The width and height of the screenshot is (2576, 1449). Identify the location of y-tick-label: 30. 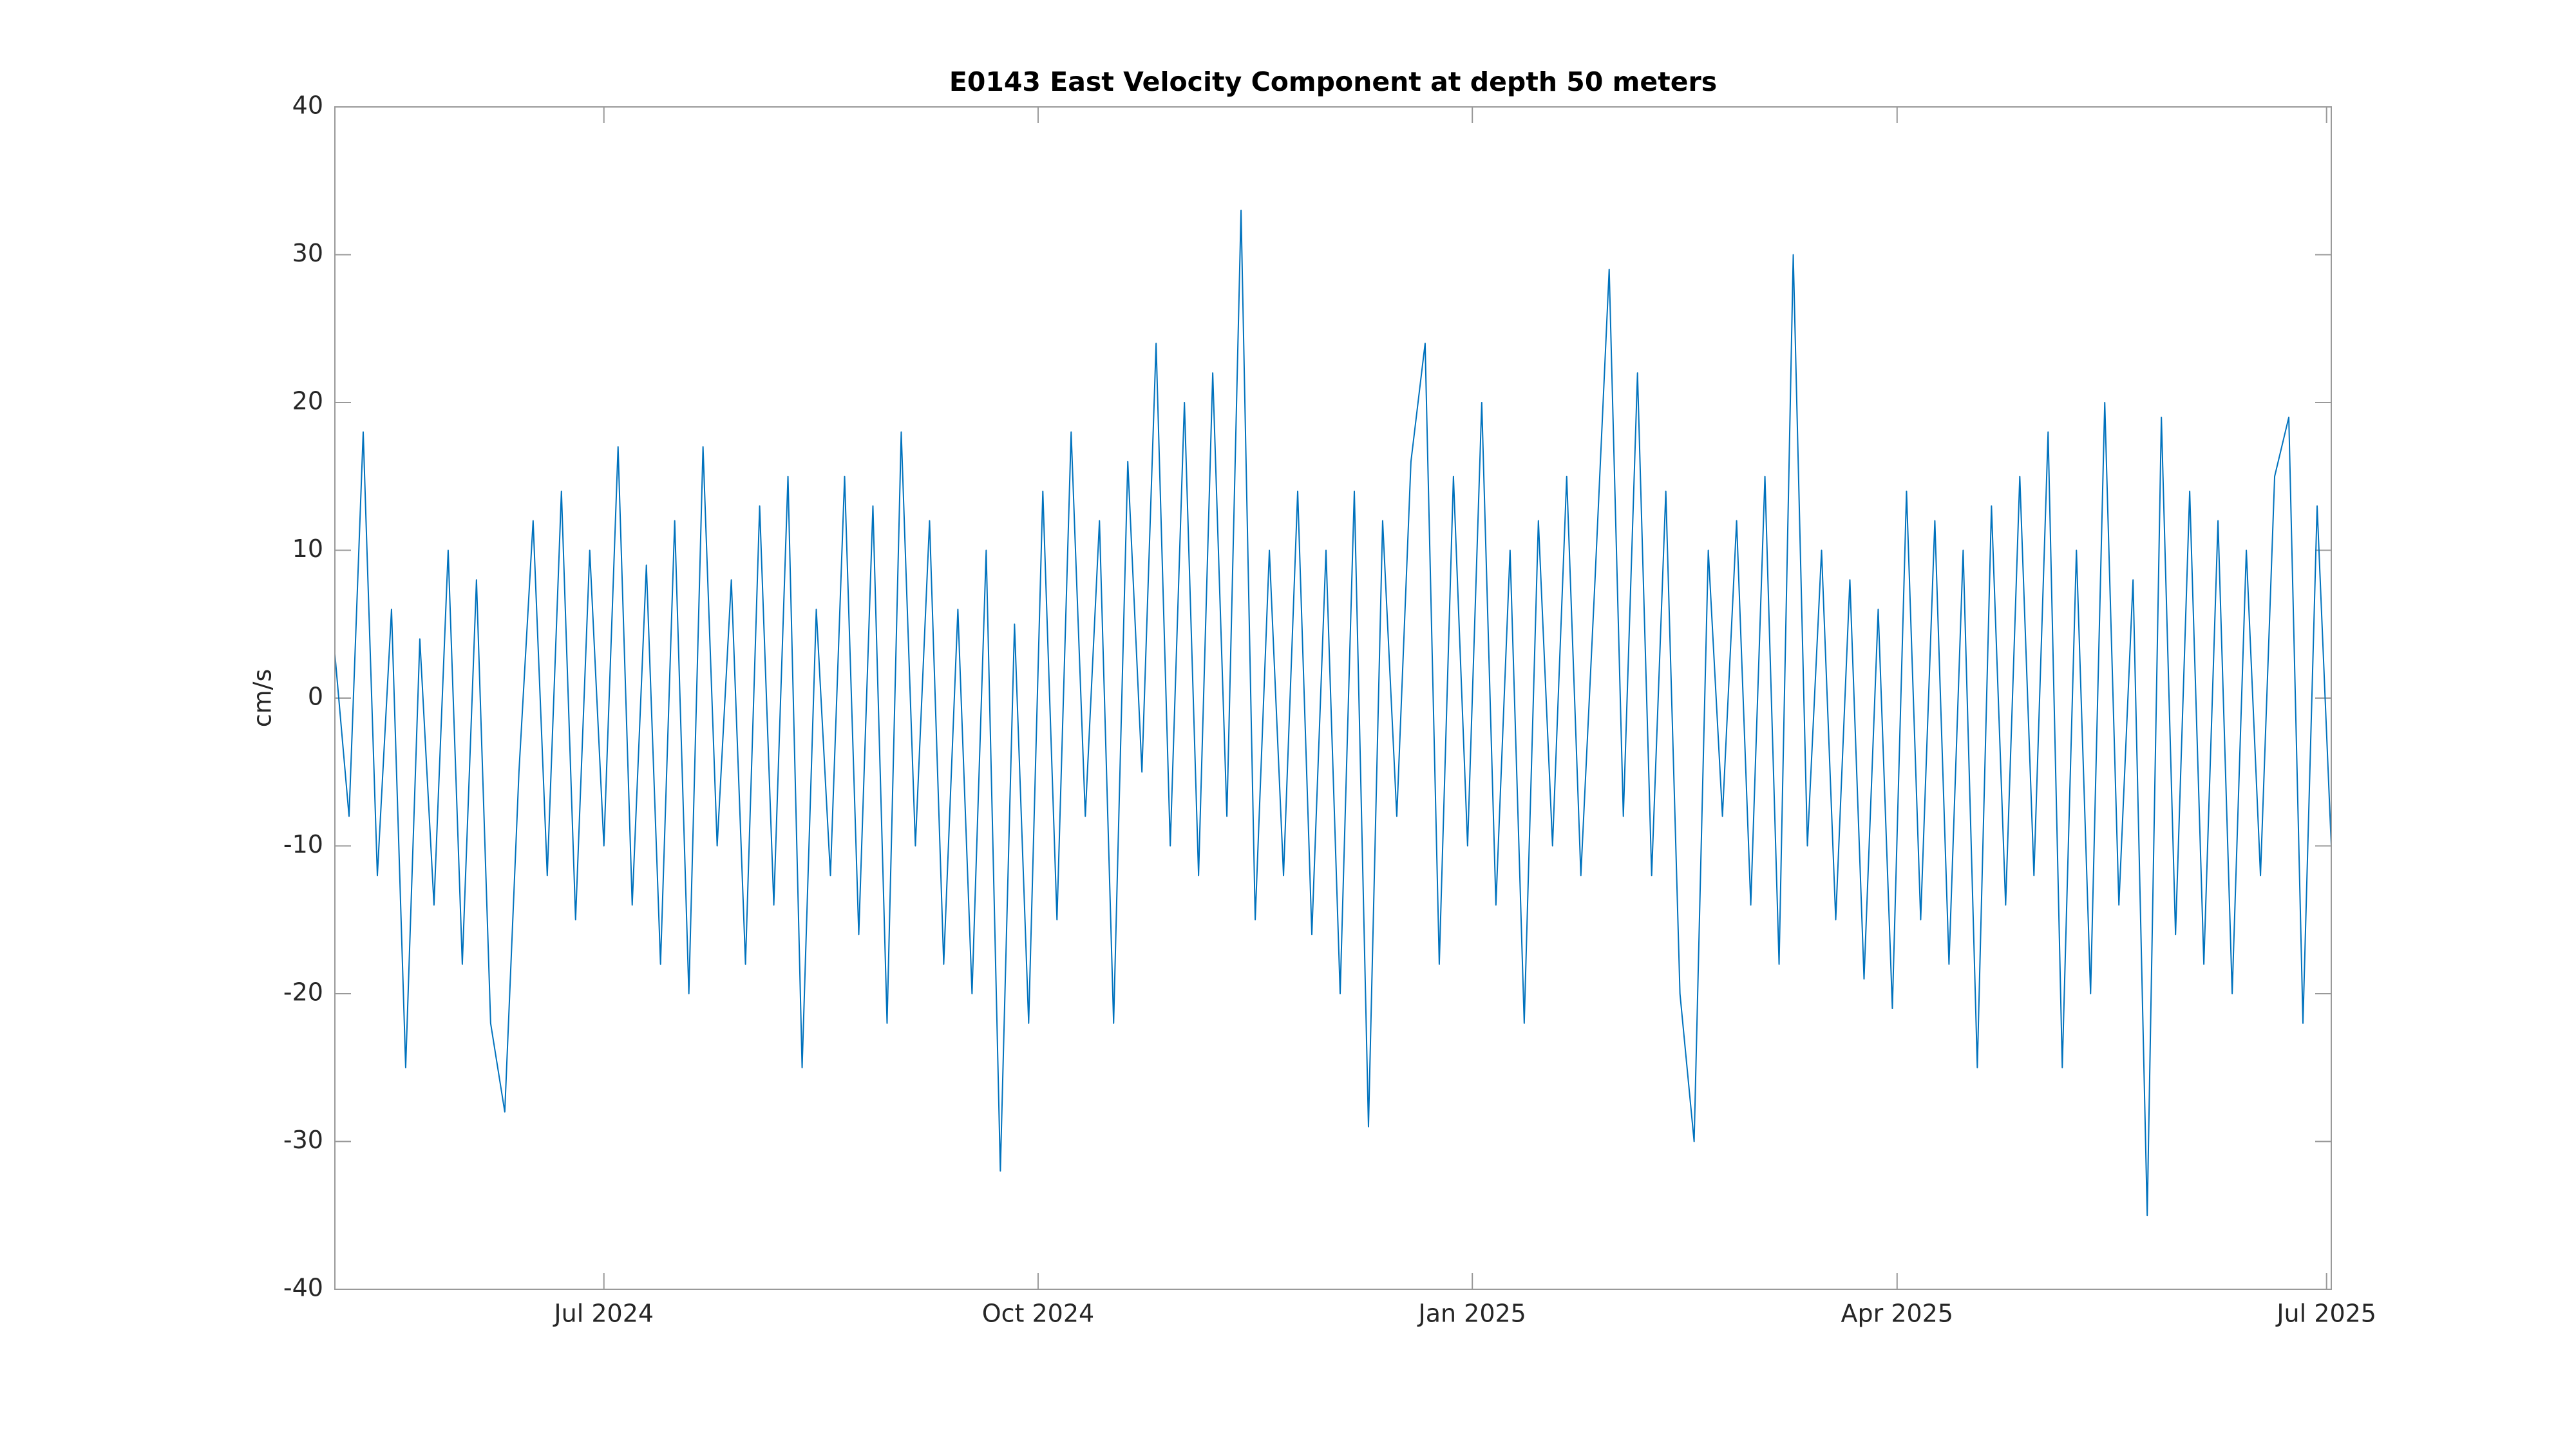
(307, 253).